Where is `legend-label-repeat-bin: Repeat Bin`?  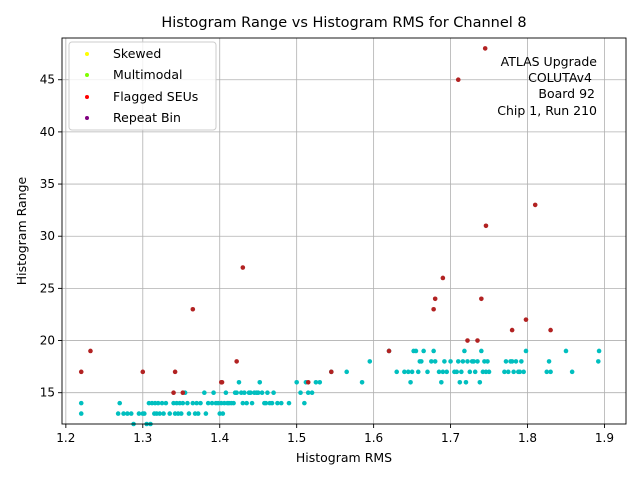
legend-label-repeat-bin: Repeat Bin is located at coordinates (147, 117).